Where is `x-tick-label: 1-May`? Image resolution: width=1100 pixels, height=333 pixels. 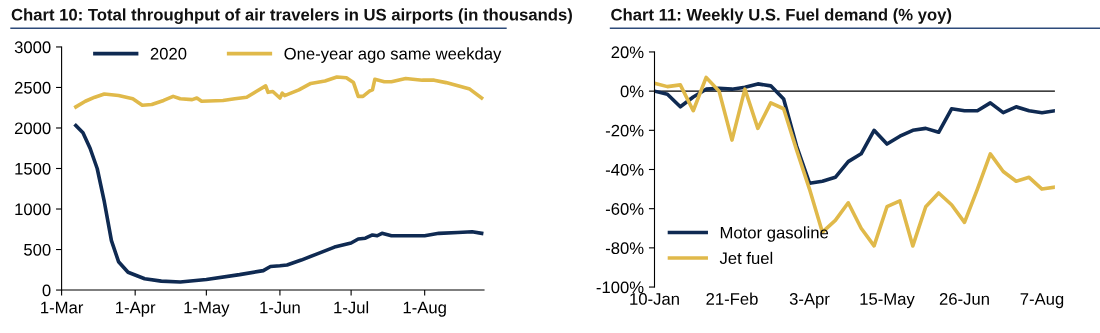 x-tick-label: 1-May is located at coordinates (207, 309).